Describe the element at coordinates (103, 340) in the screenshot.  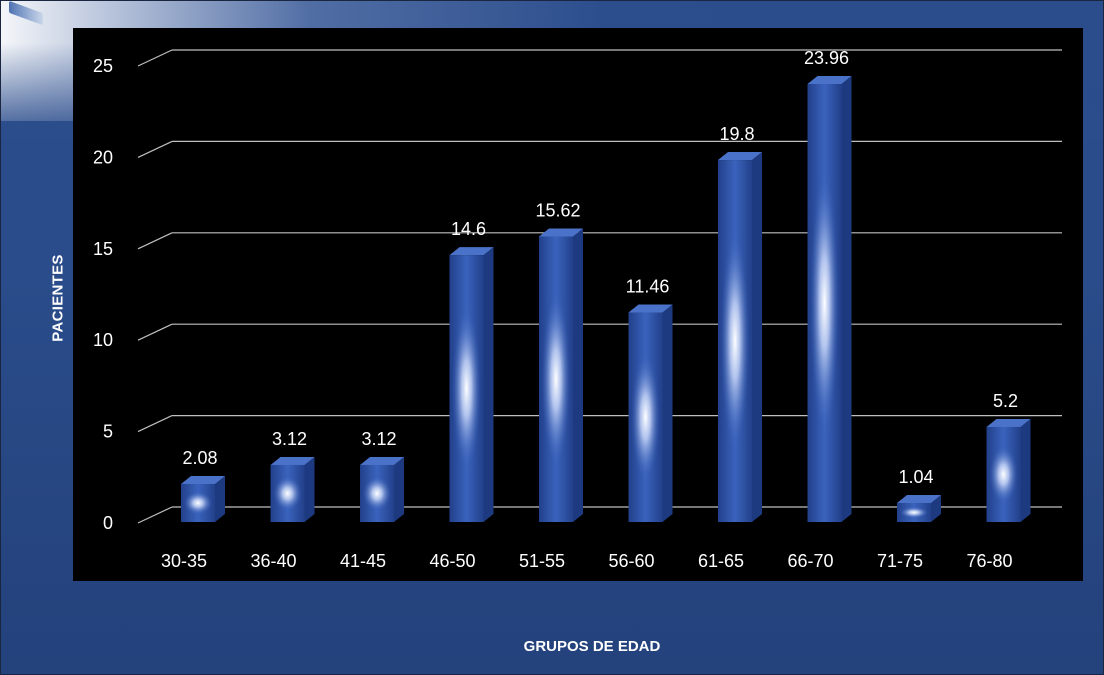
I see `y-tick-label: 10` at that location.